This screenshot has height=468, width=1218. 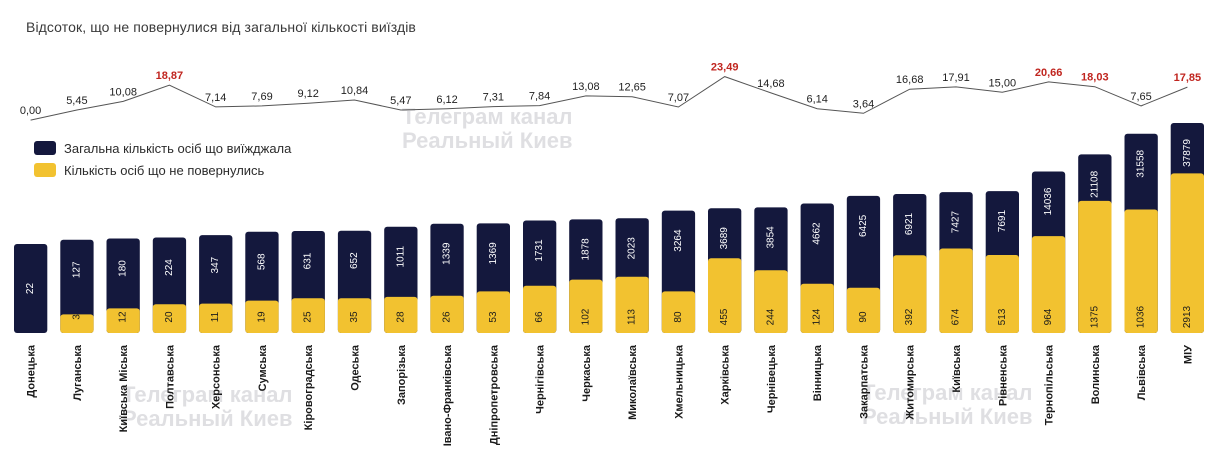 What do you see at coordinates (863, 317) in the screenshot?
I see `value-label-not-returned: 90` at bounding box center [863, 317].